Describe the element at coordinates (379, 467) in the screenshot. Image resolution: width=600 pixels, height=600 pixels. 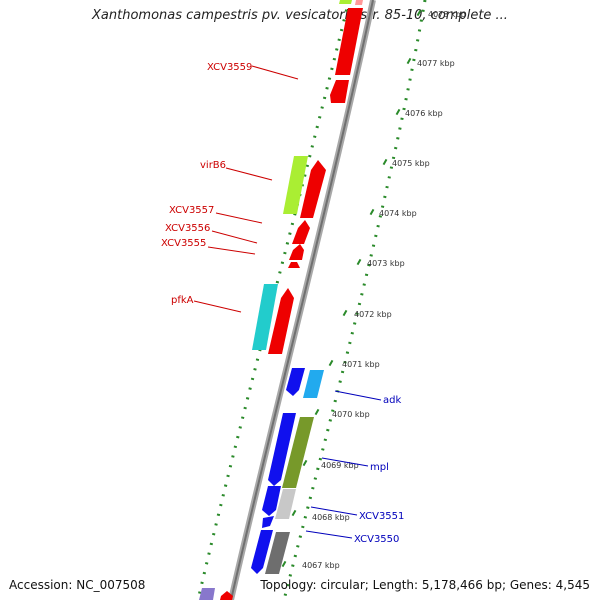
I see `gene-label-mpl: mpl` at that location.